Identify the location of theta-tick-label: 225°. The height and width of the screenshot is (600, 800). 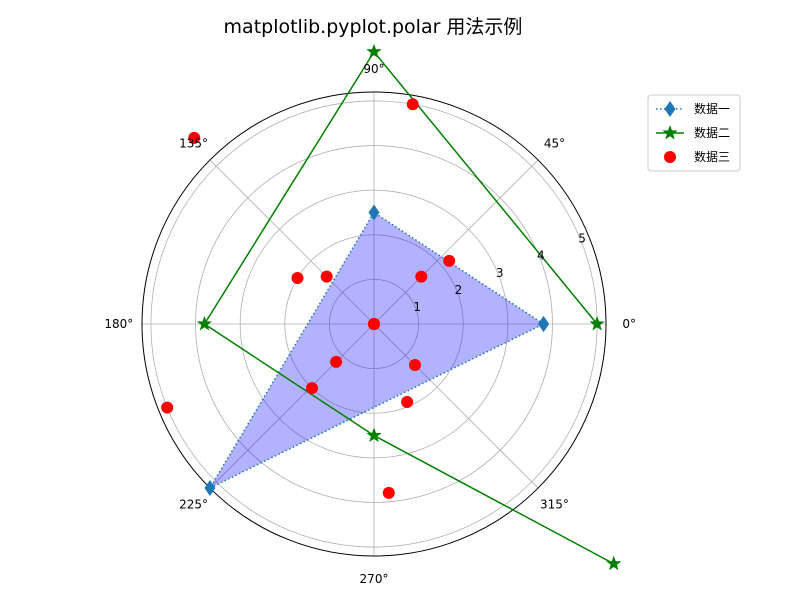
(193, 504).